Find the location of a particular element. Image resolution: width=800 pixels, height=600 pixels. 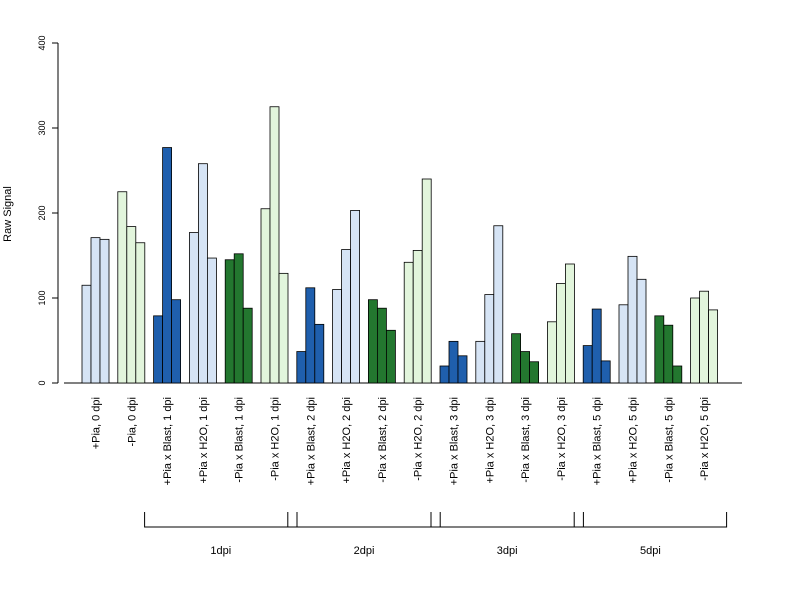

group-label: 1dpi is located at coordinates (220, 551).